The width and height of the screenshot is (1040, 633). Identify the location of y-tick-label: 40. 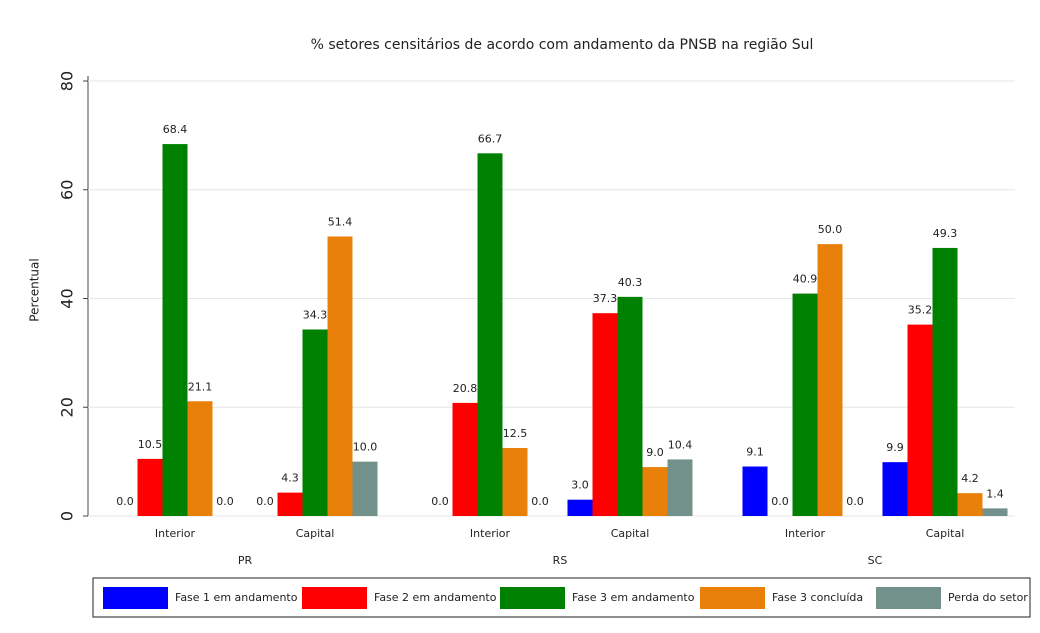
(67, 298).